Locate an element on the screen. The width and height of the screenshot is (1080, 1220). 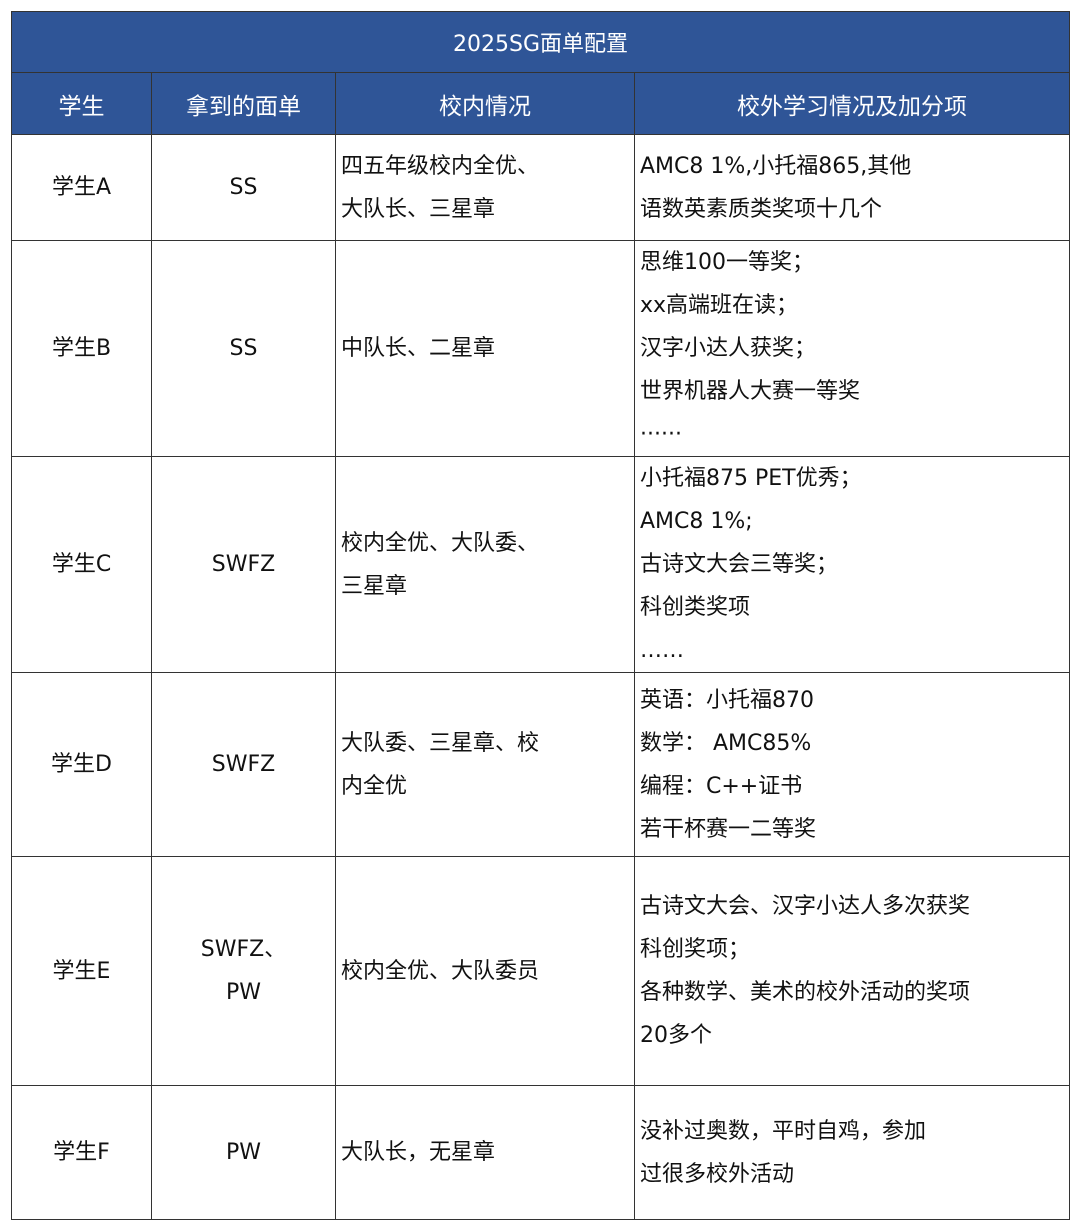
outside-cell-line: 古诗文大会三等奖； is located at coordinates (739, 564).